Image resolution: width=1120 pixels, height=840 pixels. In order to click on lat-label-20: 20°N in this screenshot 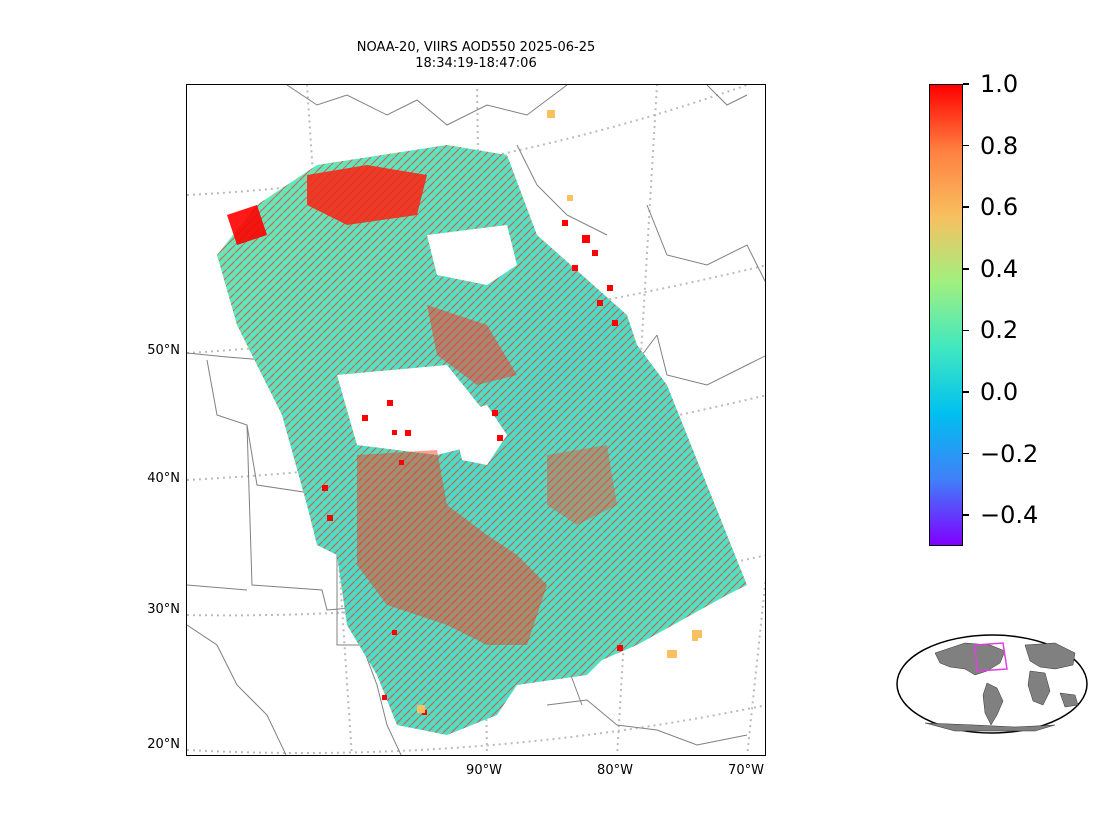, I will do `click(163, 744)`.